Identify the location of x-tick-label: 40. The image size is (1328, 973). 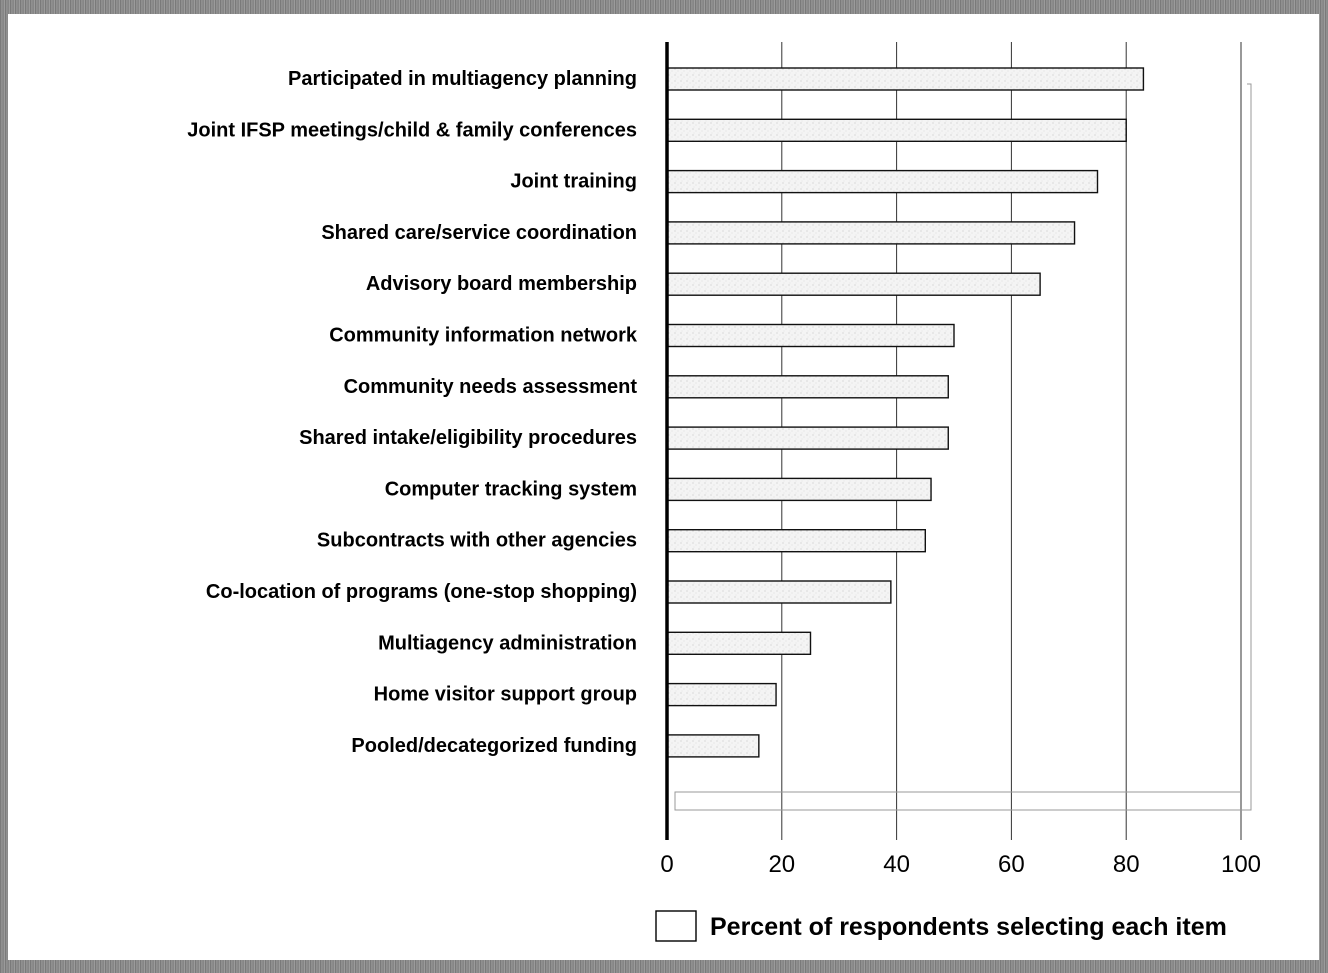
(896, 864).